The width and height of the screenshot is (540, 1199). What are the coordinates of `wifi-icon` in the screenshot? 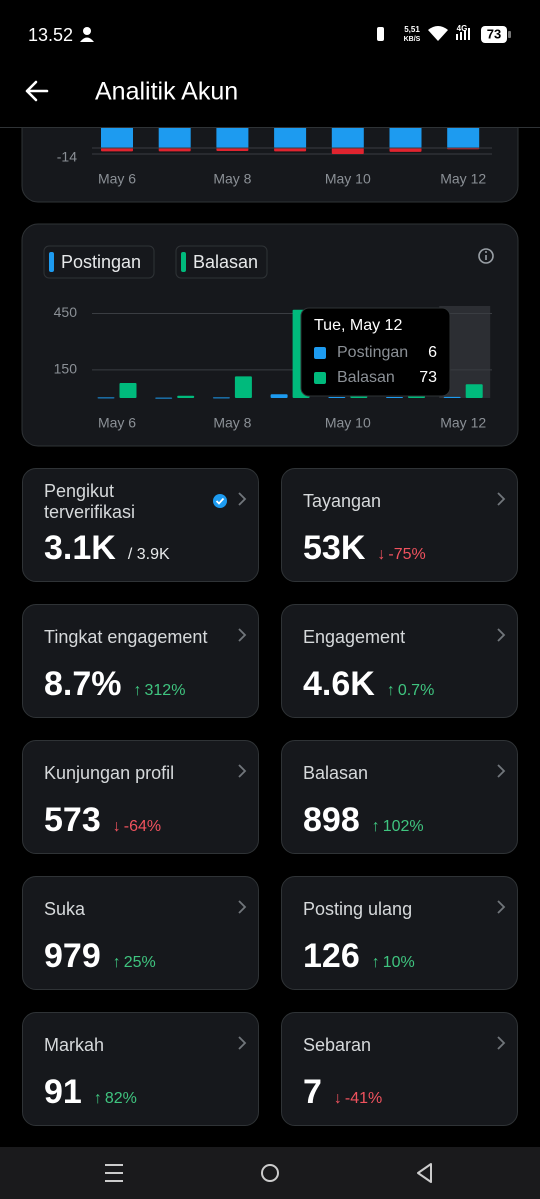 It's located at (438, 33).